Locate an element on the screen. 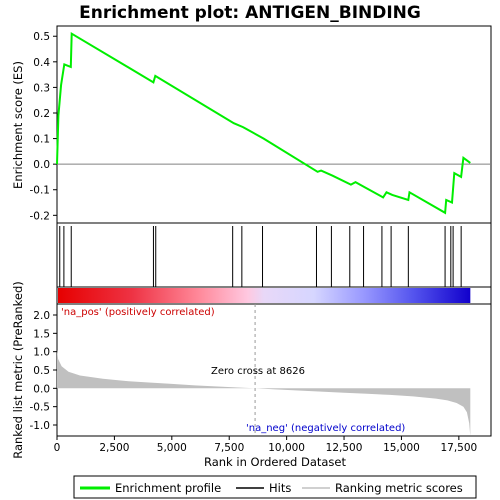  x-tick-label: 0 is located at coordinates (57, 448).